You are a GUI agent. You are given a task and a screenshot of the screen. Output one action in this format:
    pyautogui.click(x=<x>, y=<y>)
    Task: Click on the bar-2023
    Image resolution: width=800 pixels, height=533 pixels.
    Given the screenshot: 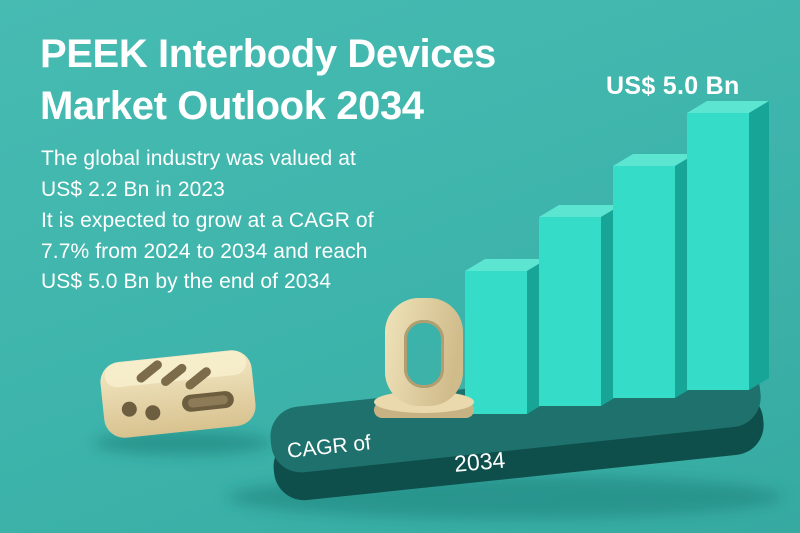 What is the action you would take?
    pyautogui.click(x=506, y=336)
    